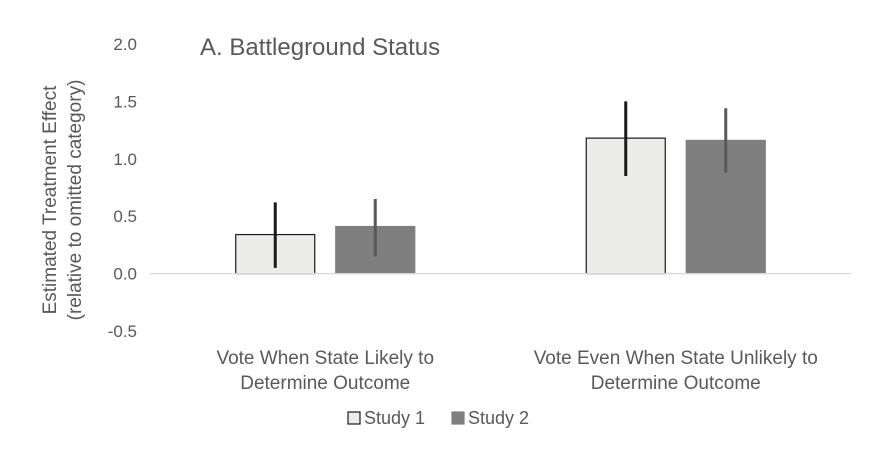 This screenshot has height=451, width=891. What do you see at coordinates (50, 200) in the screenshot?
I see `y-axis-label-line1: Estimated Treatment Effect` at bounding box center [50, 200].